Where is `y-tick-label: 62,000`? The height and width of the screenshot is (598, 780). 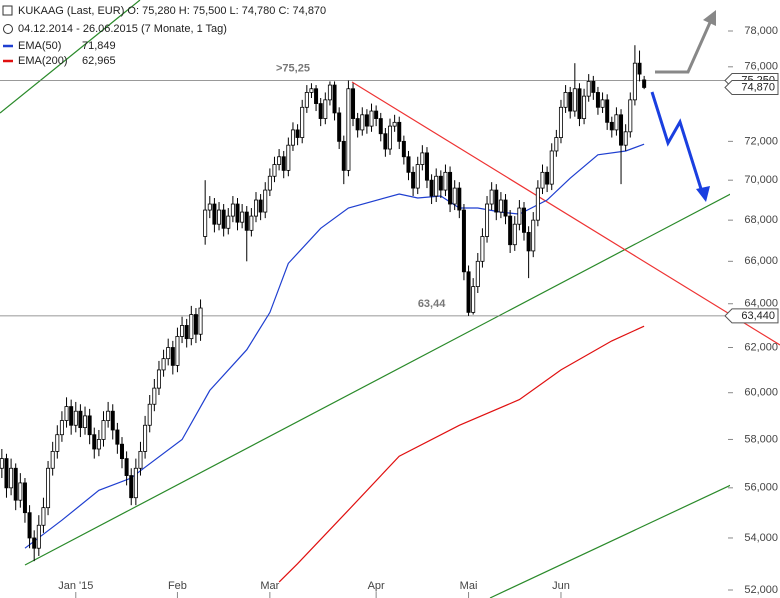 y-tick-label: 62,000 is located at coordinates (761, 347).